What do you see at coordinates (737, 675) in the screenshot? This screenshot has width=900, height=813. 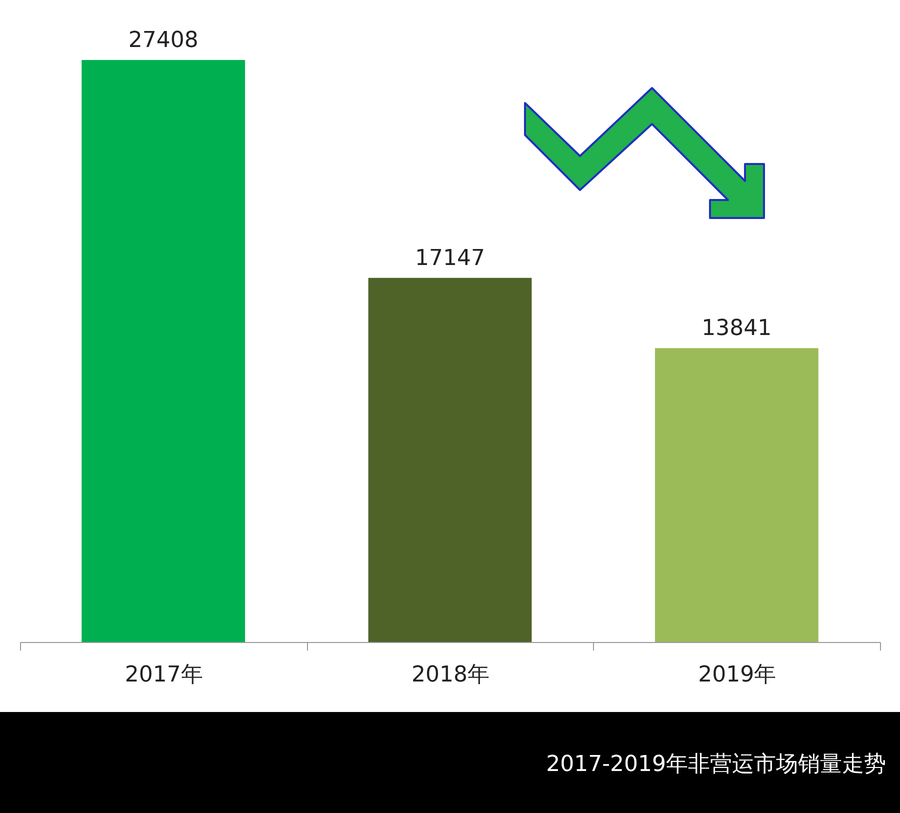 I see `x-tick-label: 2019年` at bounding box center [737, 675].